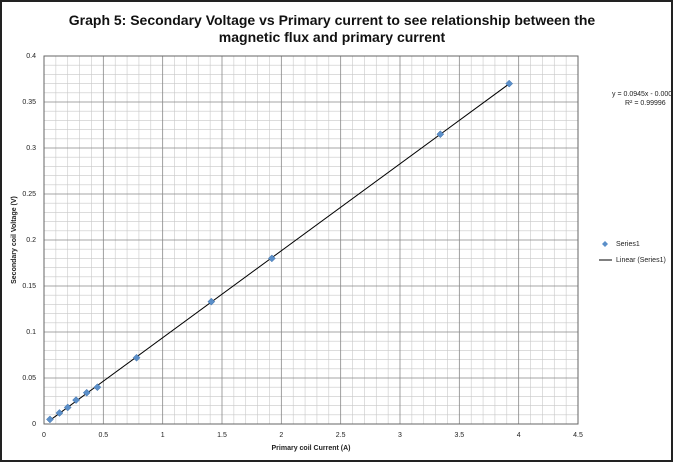  I want to click on y-axis-label: Secondary coil Voltage (V), so click(14, 240).